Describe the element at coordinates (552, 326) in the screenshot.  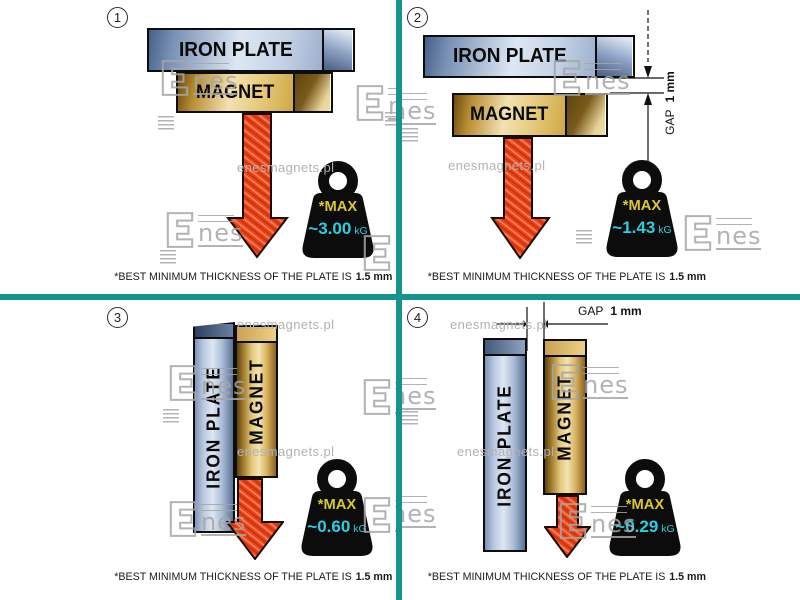
I see `gap-dimension` at that location.